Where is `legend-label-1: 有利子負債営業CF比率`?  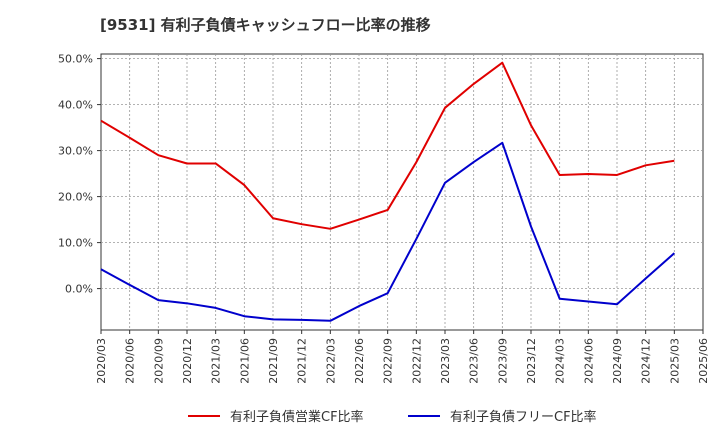
legend-label-1: 有利子負債営業CF比率 is located at coordinates (297, 417).